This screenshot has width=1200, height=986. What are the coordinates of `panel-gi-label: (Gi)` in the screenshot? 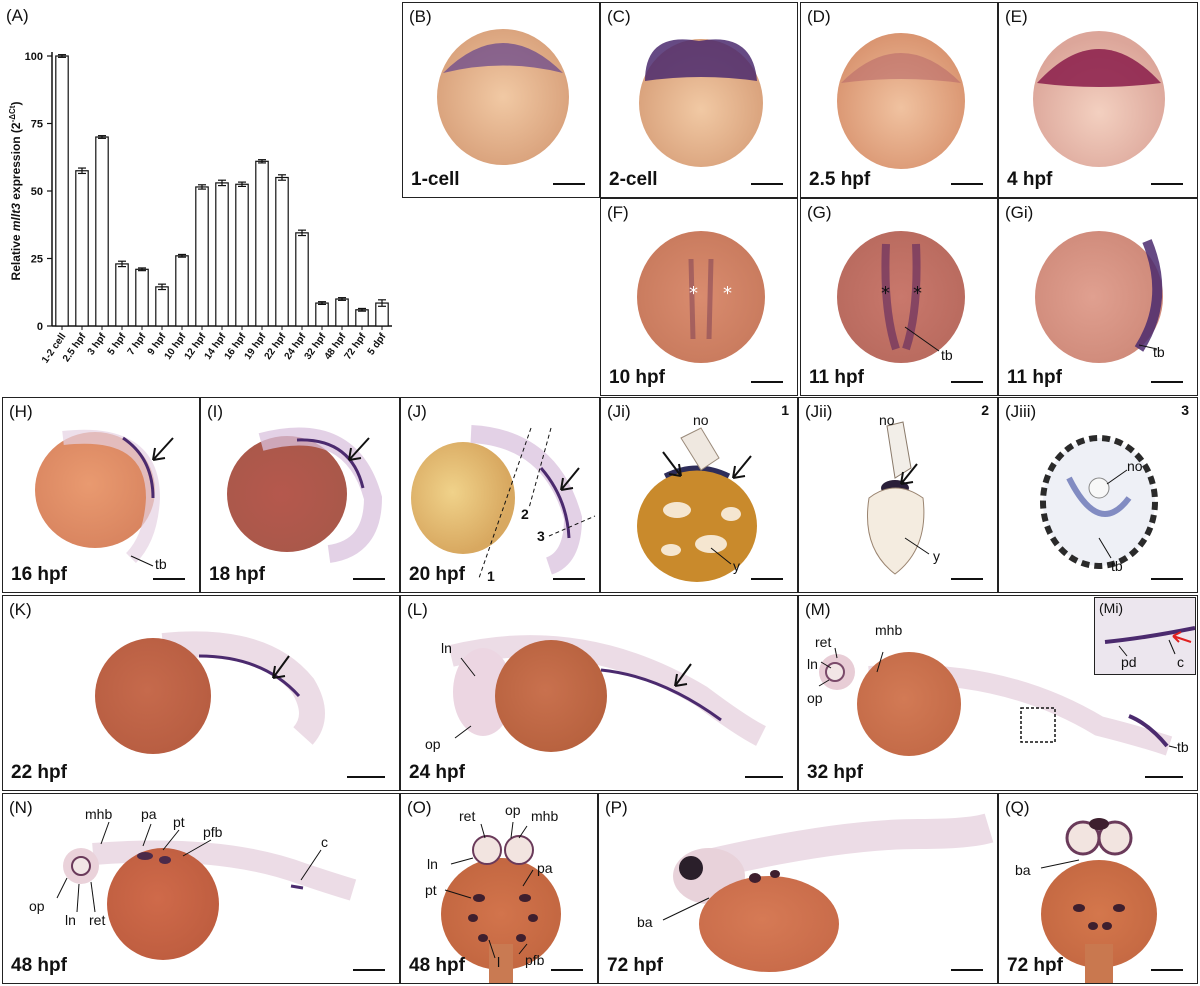 It's located at (1019, 212).